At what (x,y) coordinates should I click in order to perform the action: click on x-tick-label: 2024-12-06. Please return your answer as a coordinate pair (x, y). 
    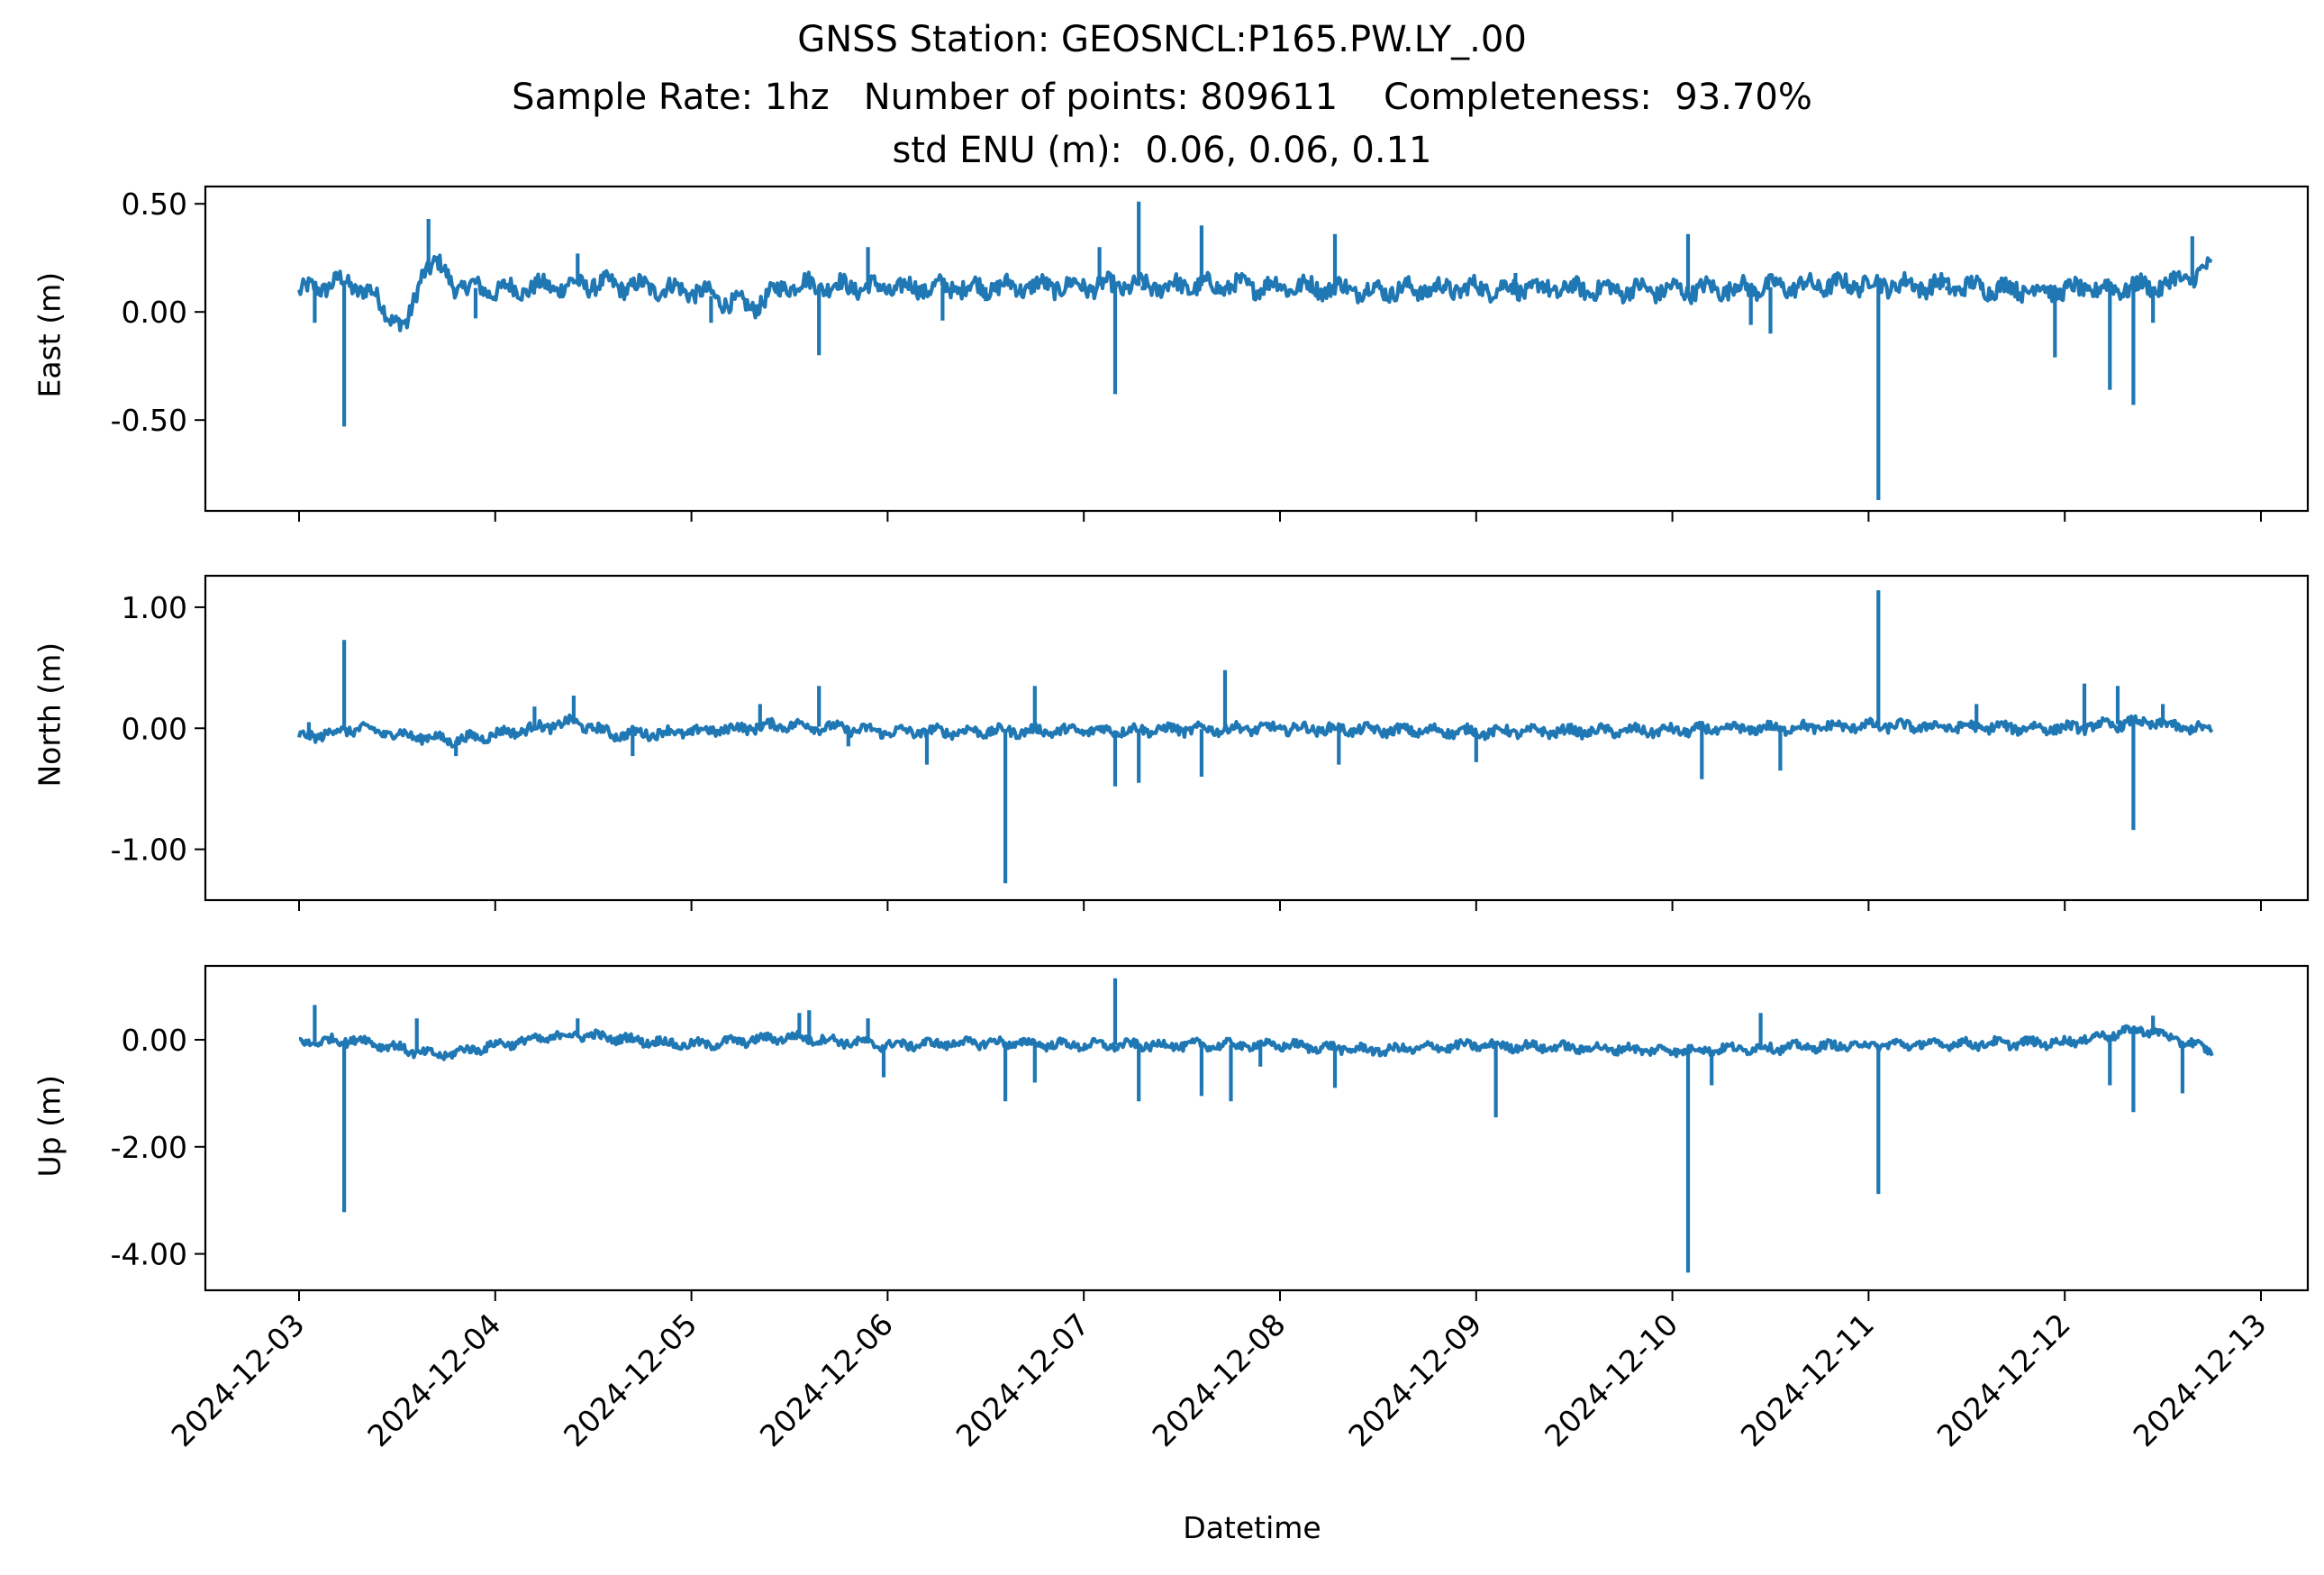
    Looking at the image, I should click on (827, 1379).